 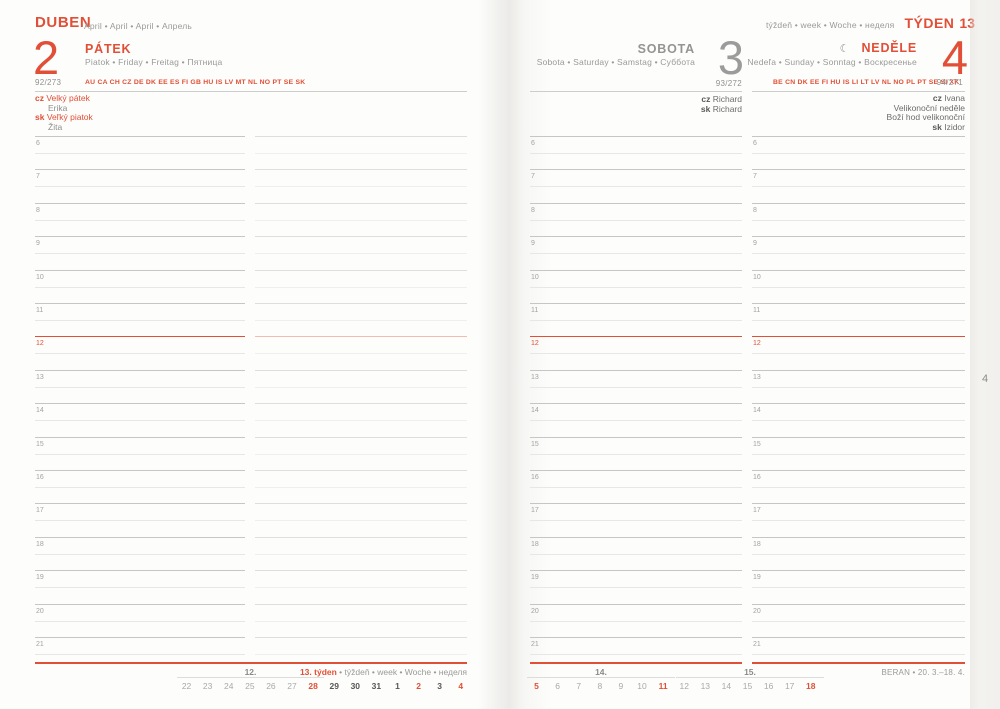 What do you see at coordinates (186, 686) in the screenshot?
I see `mini-calendar-day: 22` at bounding box center [186, 686].